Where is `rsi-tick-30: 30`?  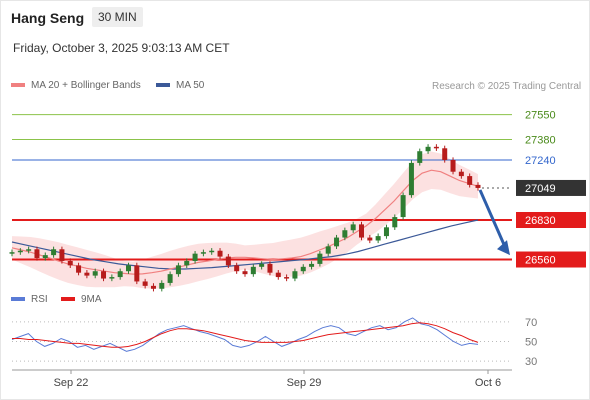 rsi-tick-30: 30 is located at coordinates (531, 362).